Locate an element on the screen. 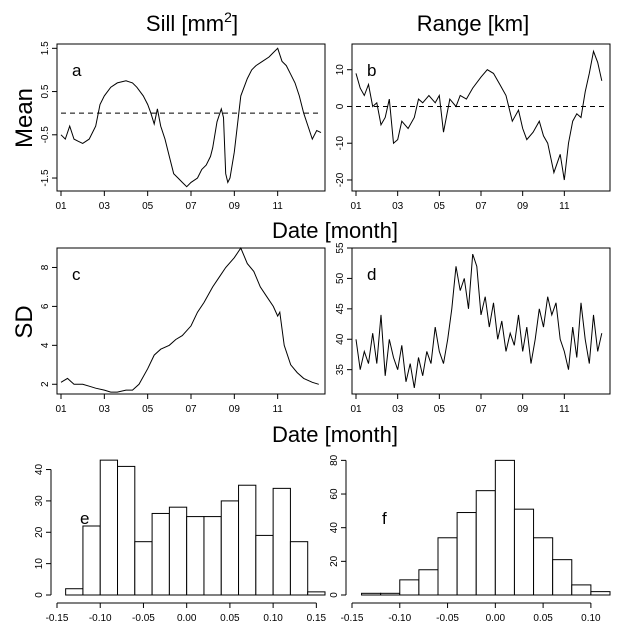 This screenshot has height=626, width=620. y-tick-label: 10 is located at coordinates (39, 564).